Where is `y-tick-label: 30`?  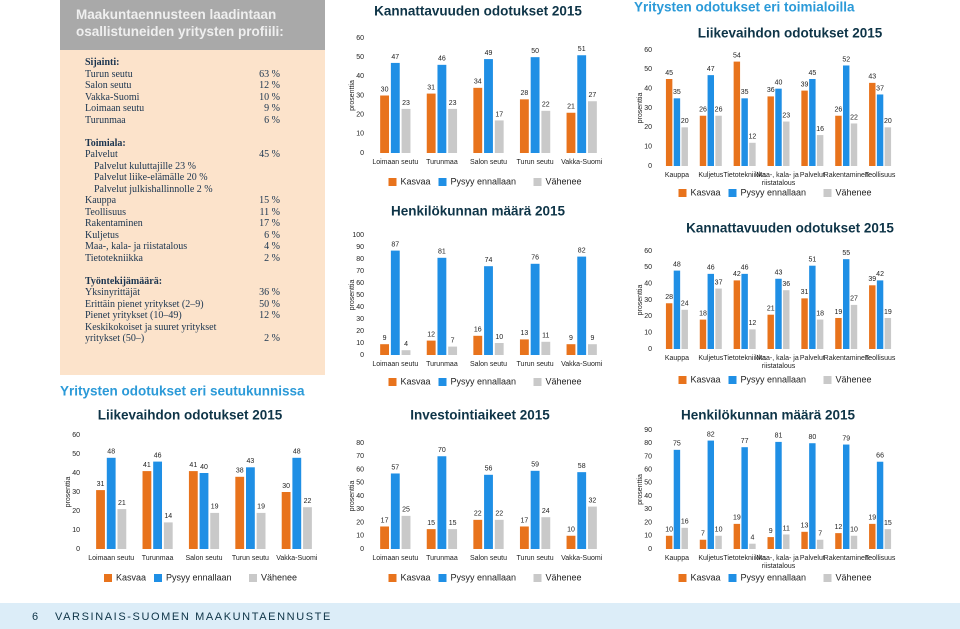
y-tick-label: 30 is located at coordinates (360, 509).